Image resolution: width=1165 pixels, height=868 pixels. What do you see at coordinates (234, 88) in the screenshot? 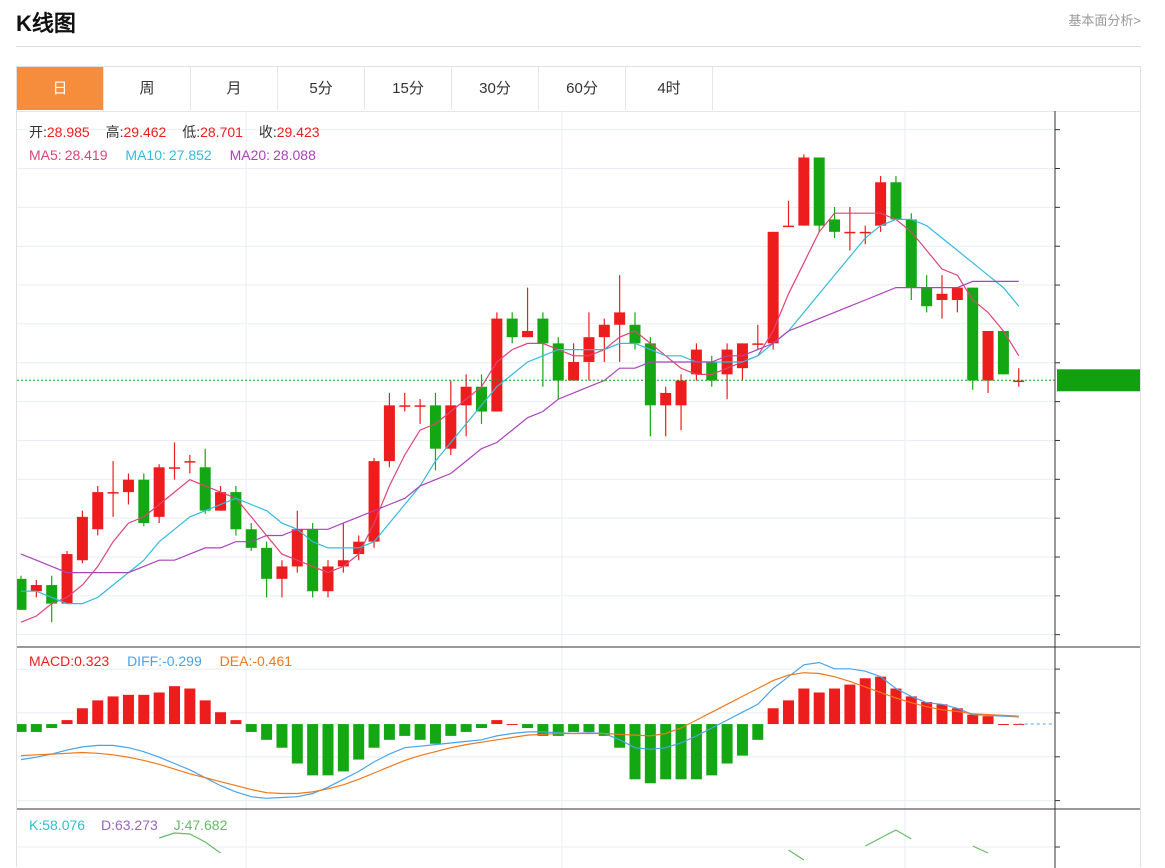
I see `tab-month: 月` at bounding box center [234, 88].